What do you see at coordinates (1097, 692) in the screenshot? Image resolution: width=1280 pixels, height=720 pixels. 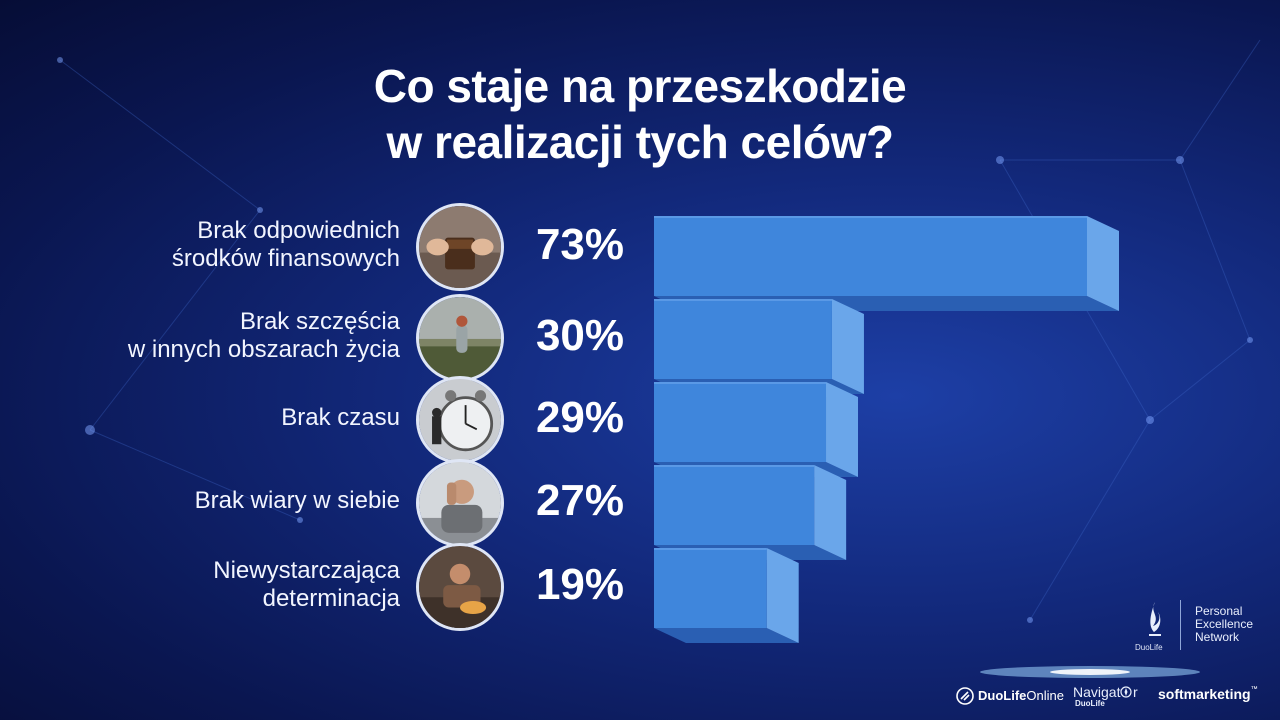 I see `navigator-text: Navigat` at bounding box center [1097, 692].